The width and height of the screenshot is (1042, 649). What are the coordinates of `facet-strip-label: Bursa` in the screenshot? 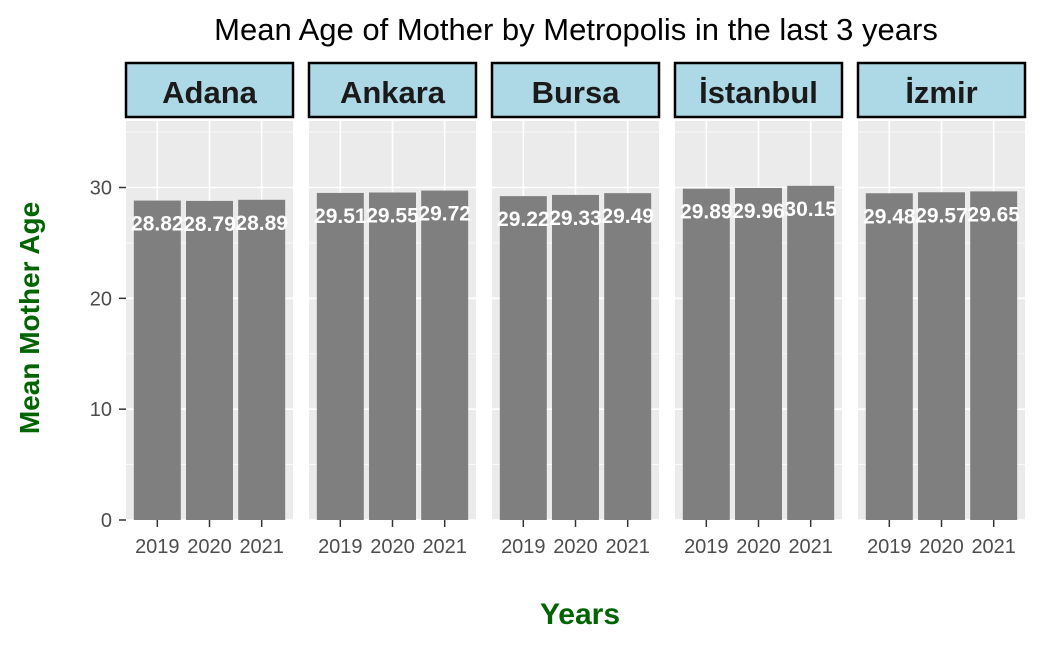 It's located at (576, 92).